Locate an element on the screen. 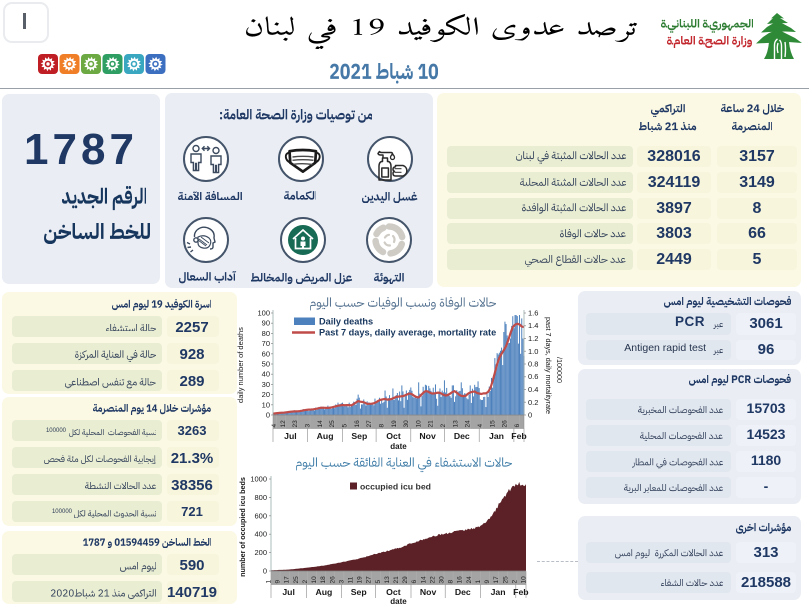 This screenshot has width=809, height=606. svg-text: 1000 is located at coordinates (258, 479).